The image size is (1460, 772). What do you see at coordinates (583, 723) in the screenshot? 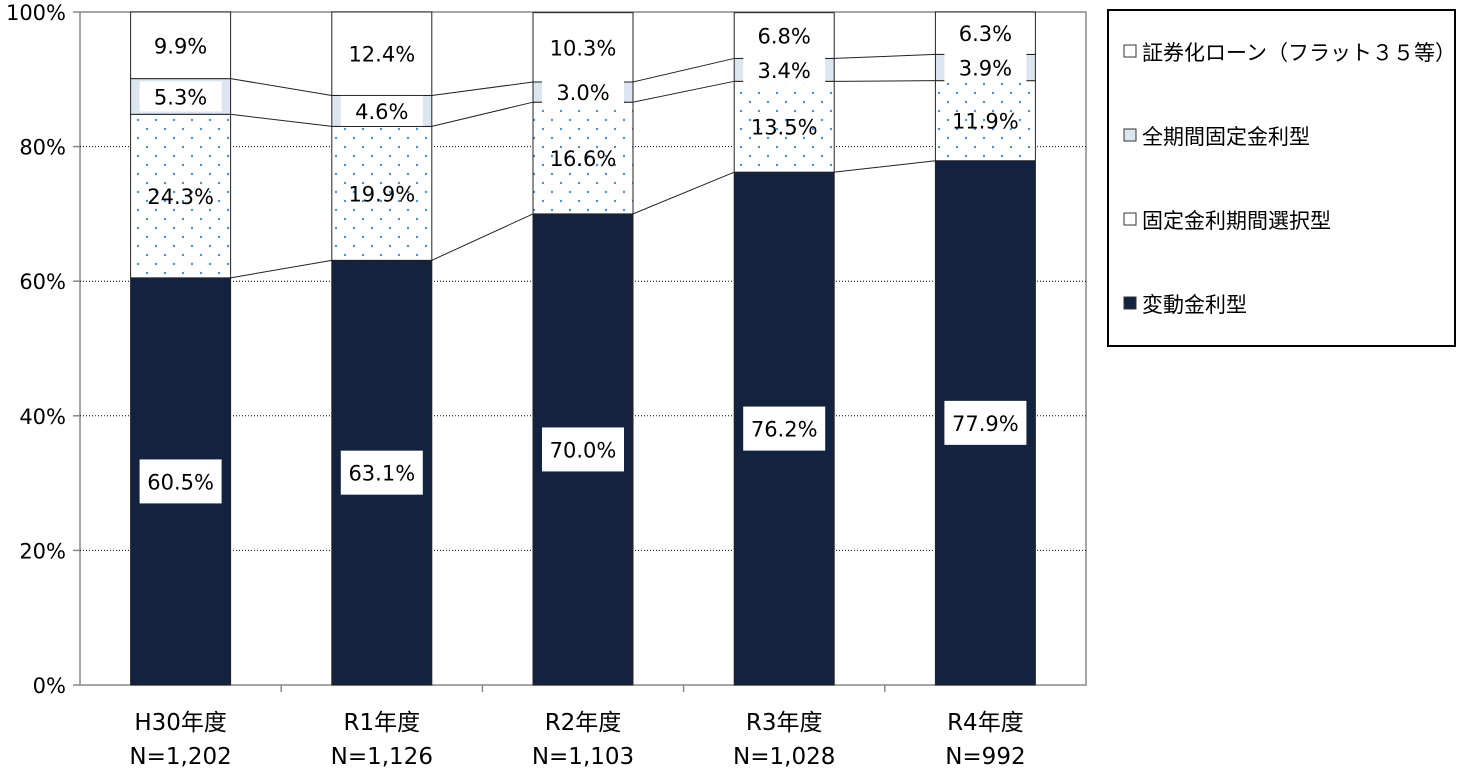
I see `x-category-label: R2年度` at bounding box center [583, 723].